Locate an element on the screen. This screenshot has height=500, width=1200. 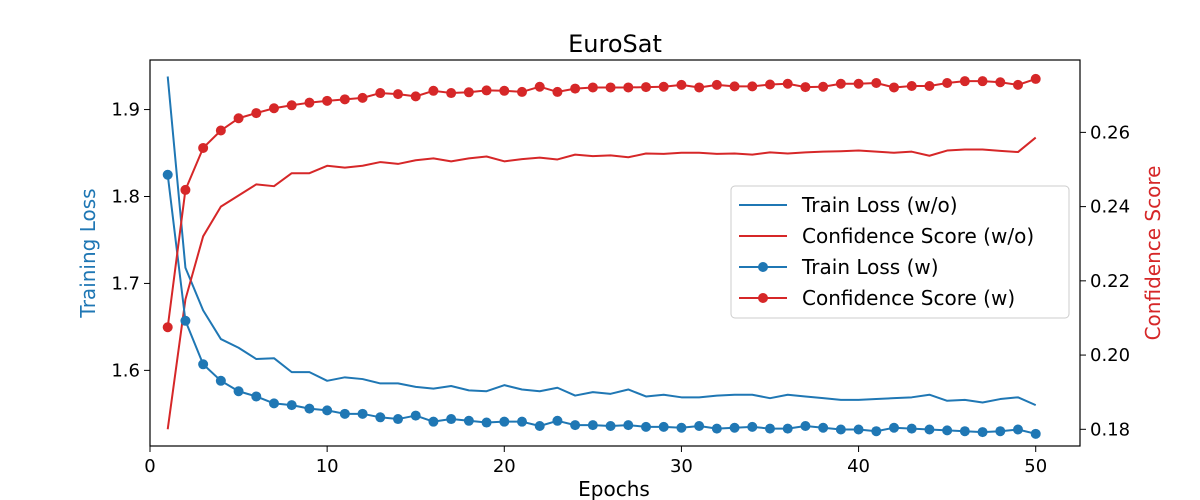
y-axis-right-label: Confidence Score is located at coordinates (1153, 253).